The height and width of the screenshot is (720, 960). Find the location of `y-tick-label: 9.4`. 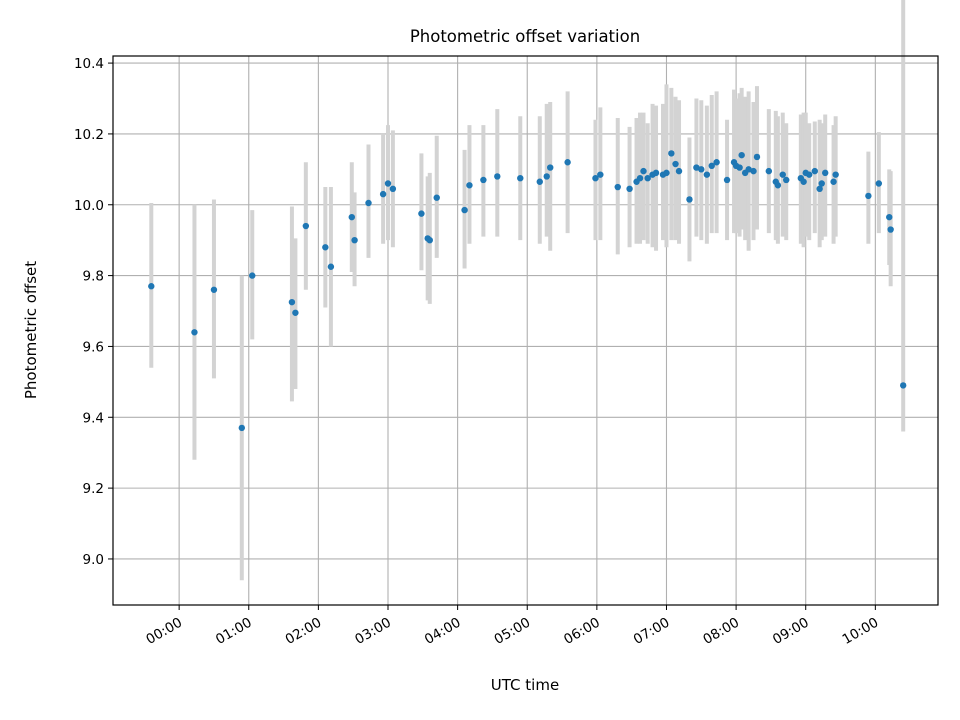

y-tick-label: 9.4 is located at coordinates (93, 418).